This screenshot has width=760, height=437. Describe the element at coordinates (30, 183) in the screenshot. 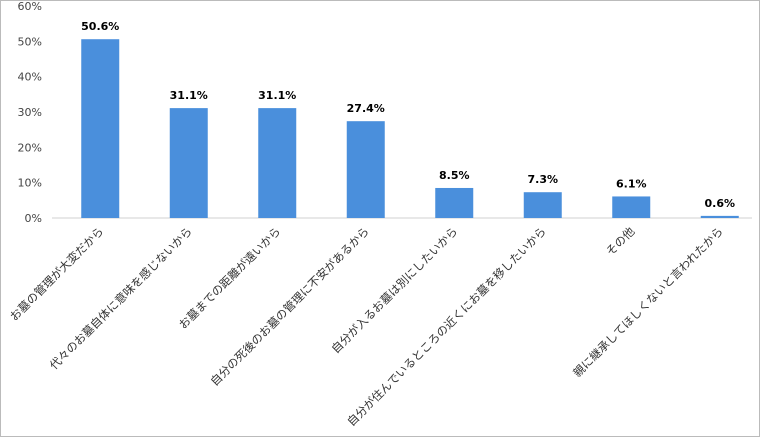

I see `y-tick-label: 10%` at that location.